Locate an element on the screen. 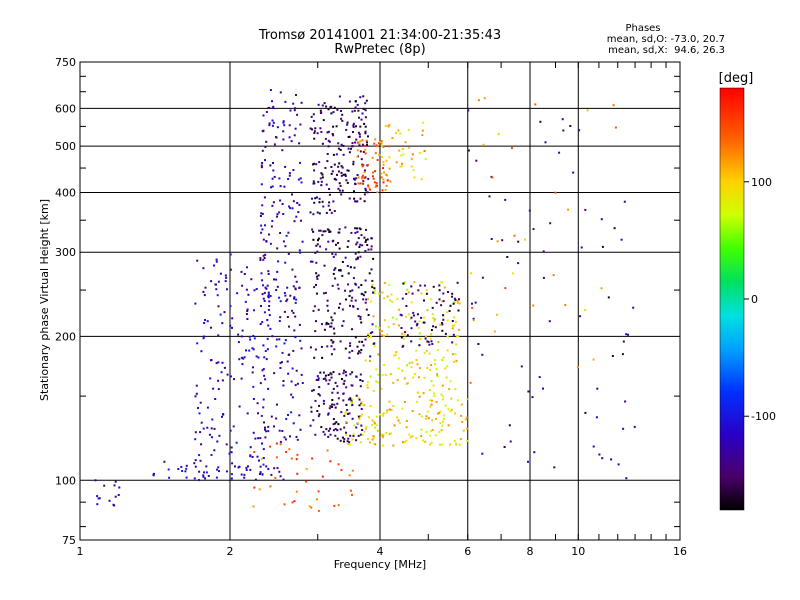 The height and width of the screenshot is (600, 800). y-axis-label: Stationary phase Virtual Height [km] is located at coordinates (44, 300).